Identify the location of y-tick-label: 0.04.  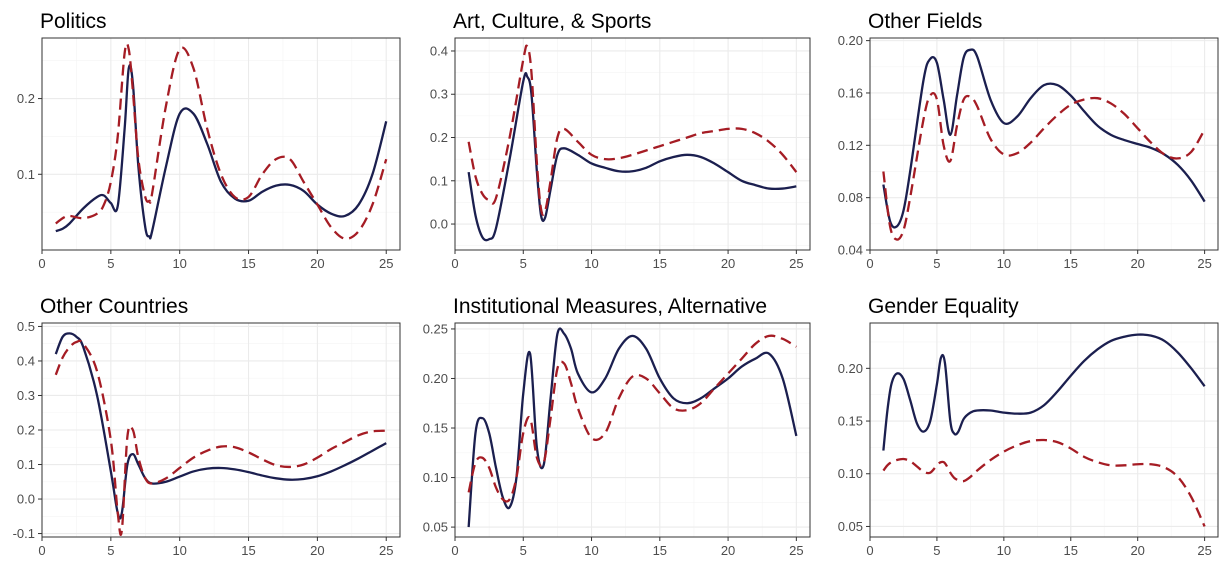
(850, 250).